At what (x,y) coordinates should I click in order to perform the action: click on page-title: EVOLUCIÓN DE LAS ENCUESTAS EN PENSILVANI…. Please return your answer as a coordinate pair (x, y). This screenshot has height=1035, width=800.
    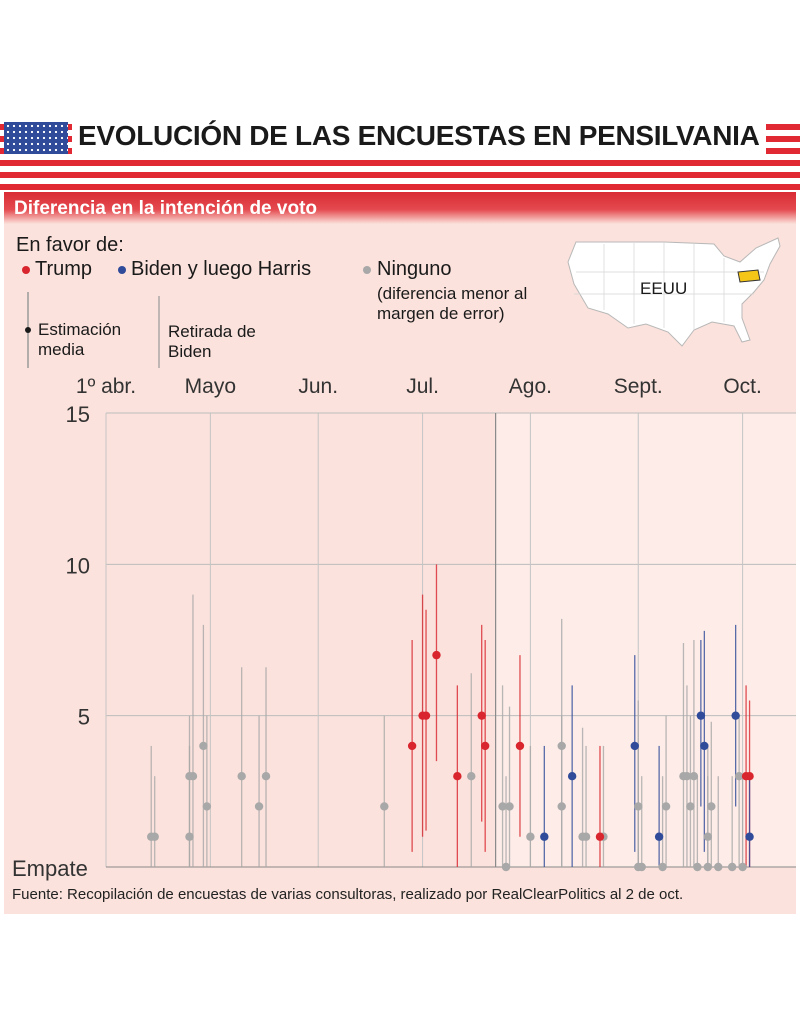
    Looking at the image, I should click on (419, 136).